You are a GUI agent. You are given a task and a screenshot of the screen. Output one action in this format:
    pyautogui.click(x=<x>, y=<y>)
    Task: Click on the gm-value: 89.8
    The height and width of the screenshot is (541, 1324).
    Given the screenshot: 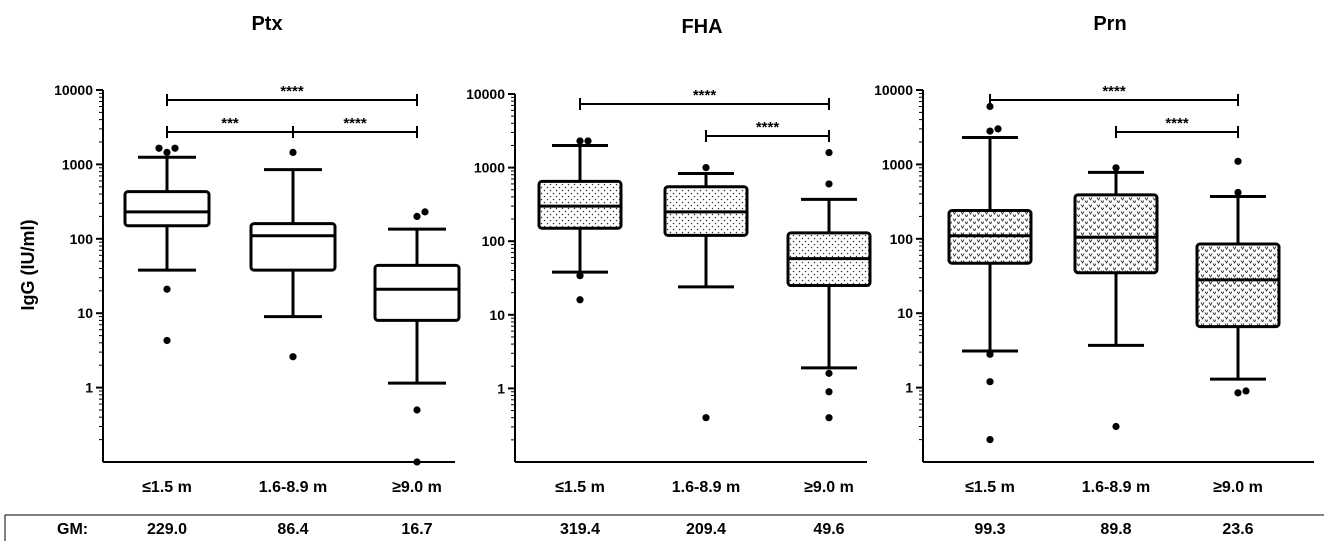 What is the action you would take?
    pyautogui.click(x=1115, y=529)
    